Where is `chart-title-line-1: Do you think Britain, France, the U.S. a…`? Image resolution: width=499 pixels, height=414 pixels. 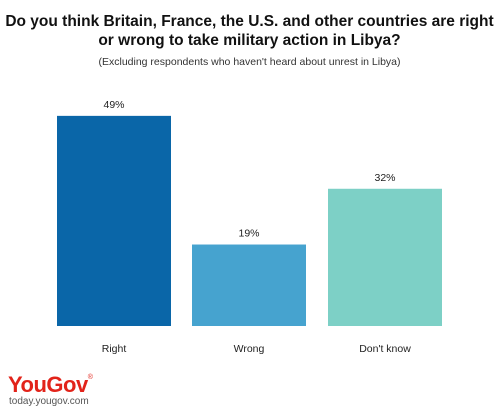
chart-title-line-1: Do you think Britain, France, the U.S. a… is located at coordinates (249, 21).